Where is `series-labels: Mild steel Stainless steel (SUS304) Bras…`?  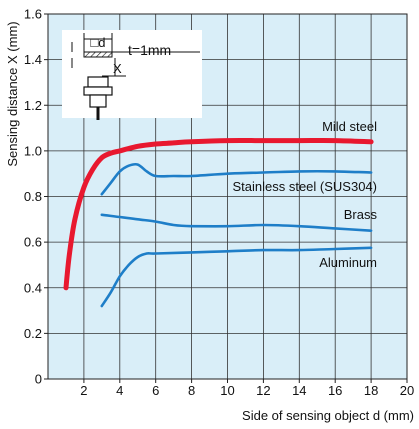
series-labels: Mild steel Stainless steel (SUS304) Bras… is located at coordinates (304, 194).